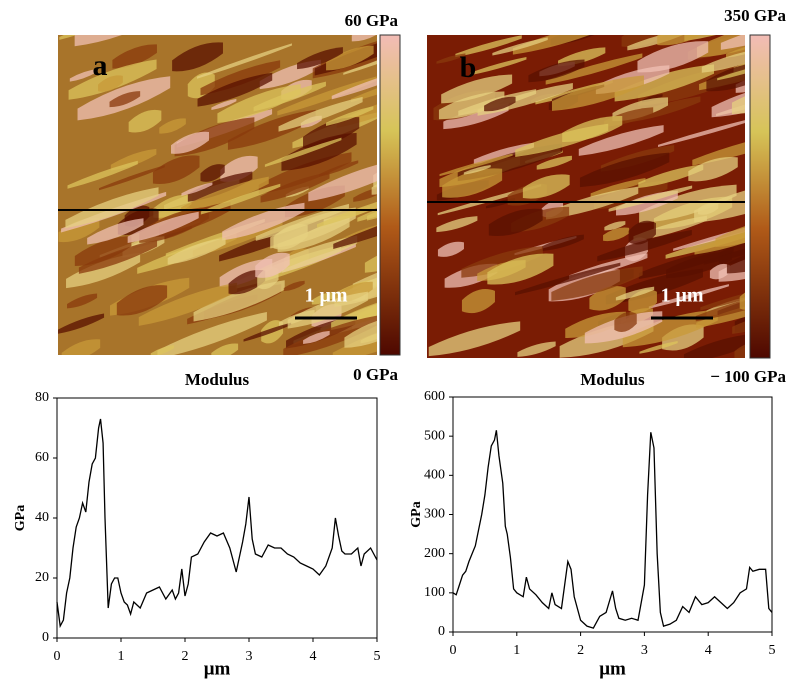 The height and width of the screenshot is (682, 788). I want to click on x-tick-label: 1, so click(516, 650).